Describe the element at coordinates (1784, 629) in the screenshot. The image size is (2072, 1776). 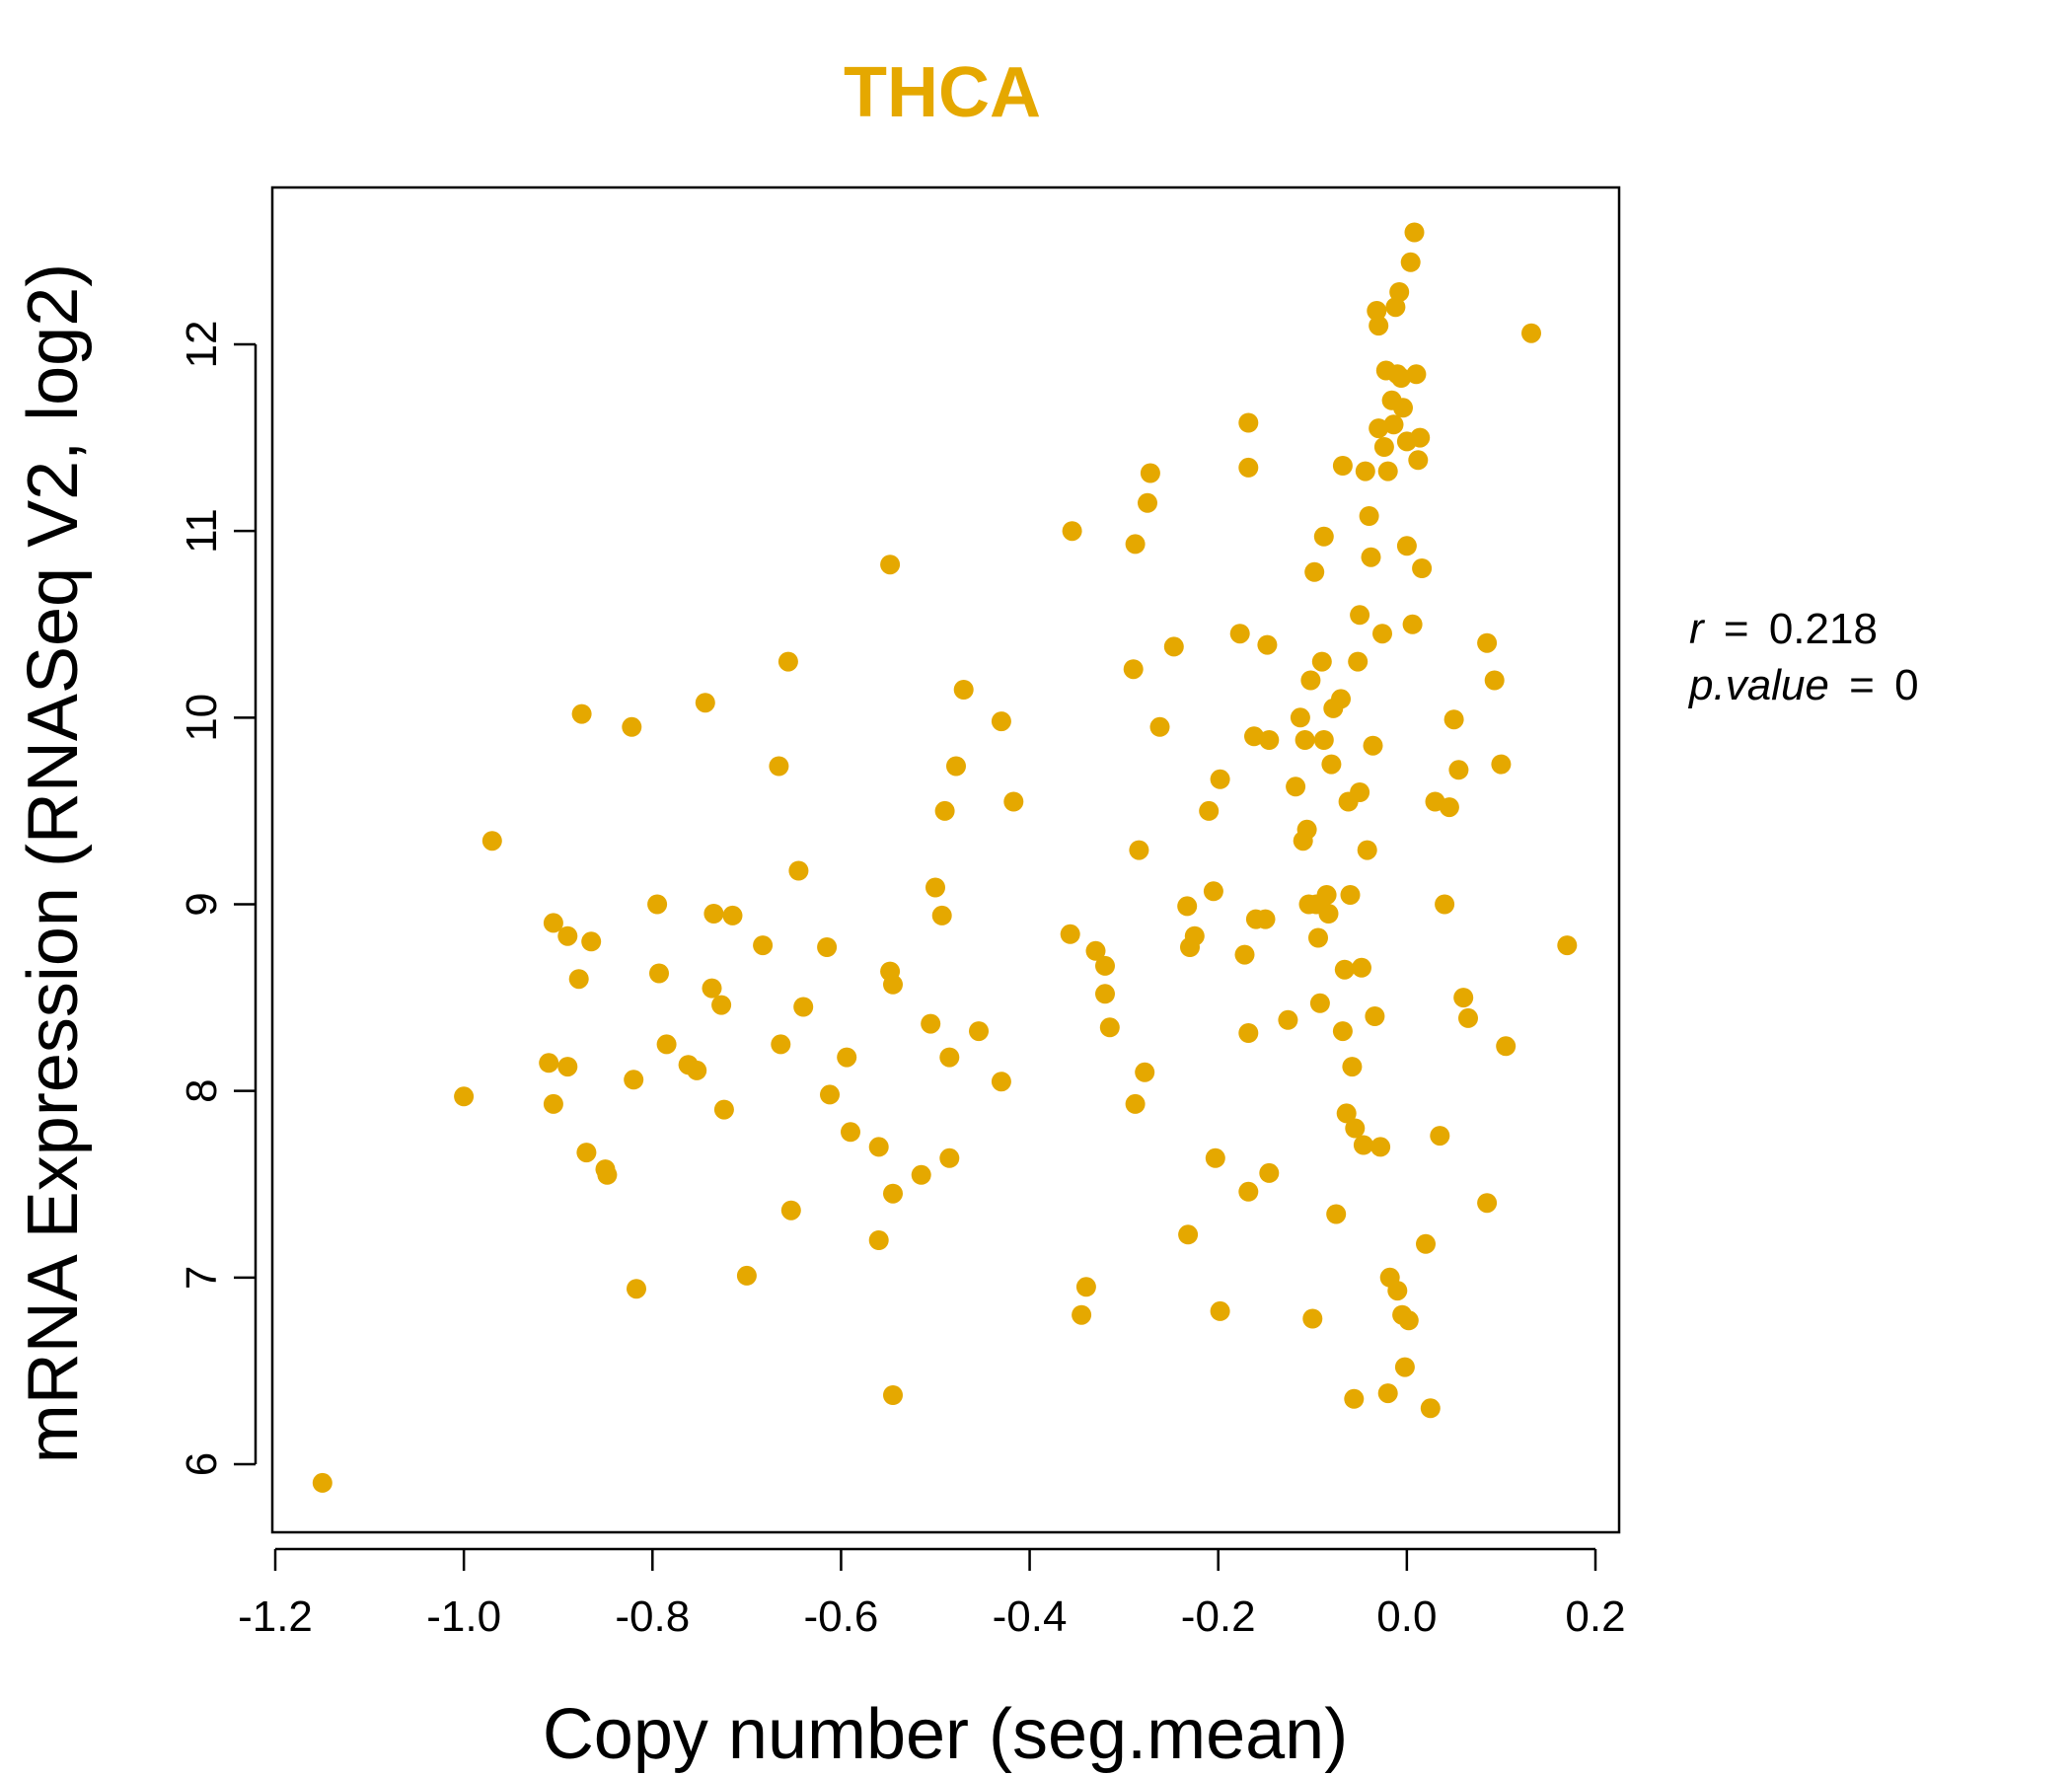
I see `r-statistic: r = 0.218` at that location.